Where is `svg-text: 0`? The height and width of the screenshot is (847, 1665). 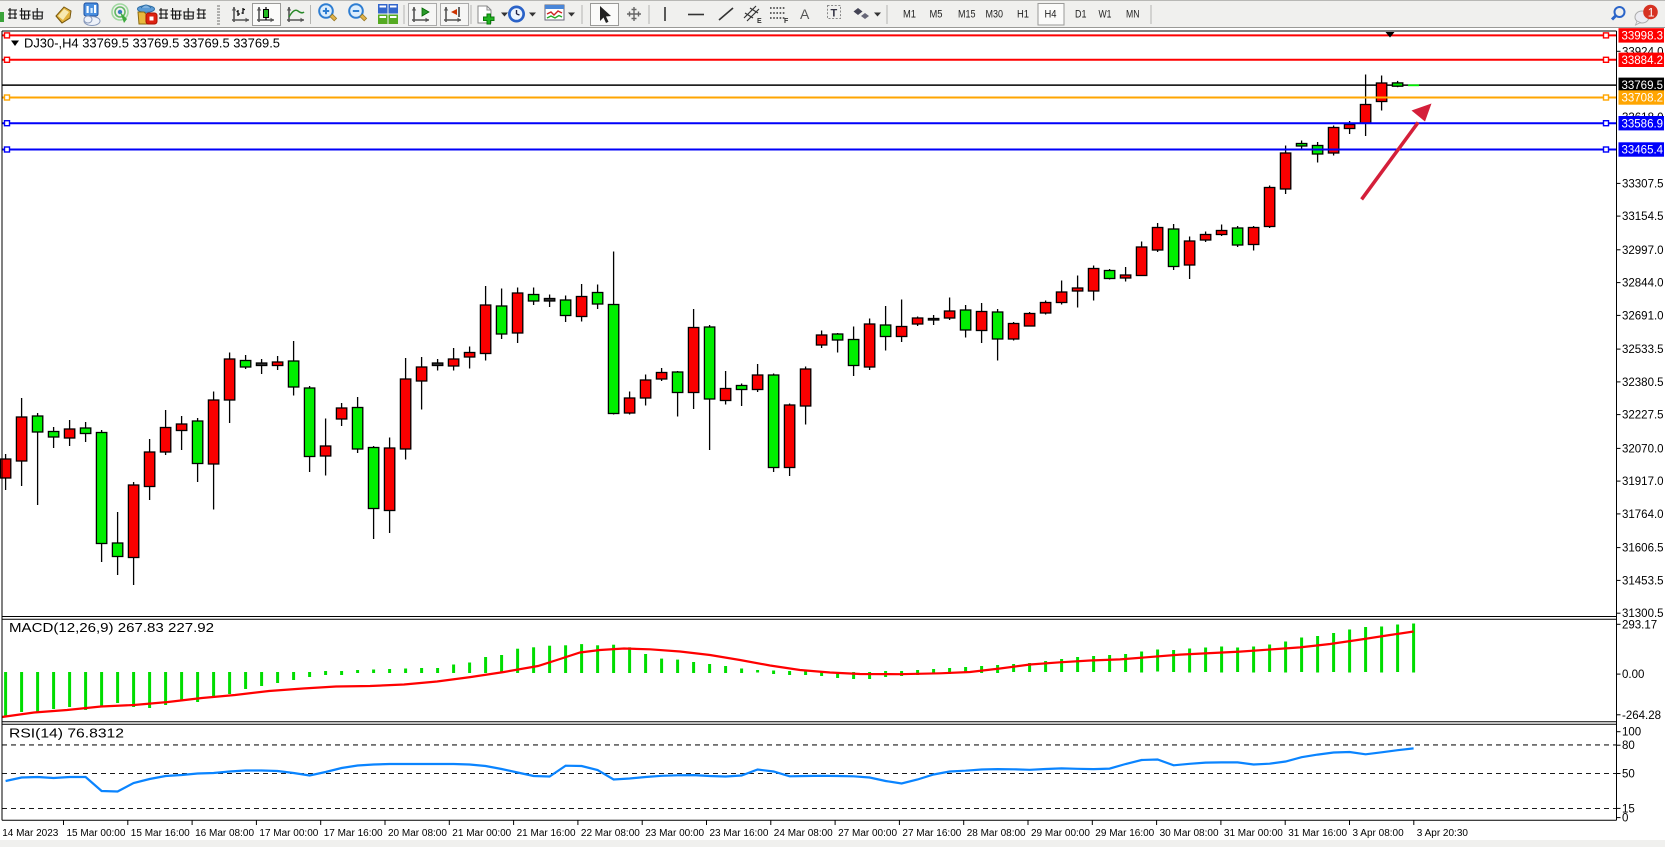
svg-text: 0 is located at coordinates (1625, 819).